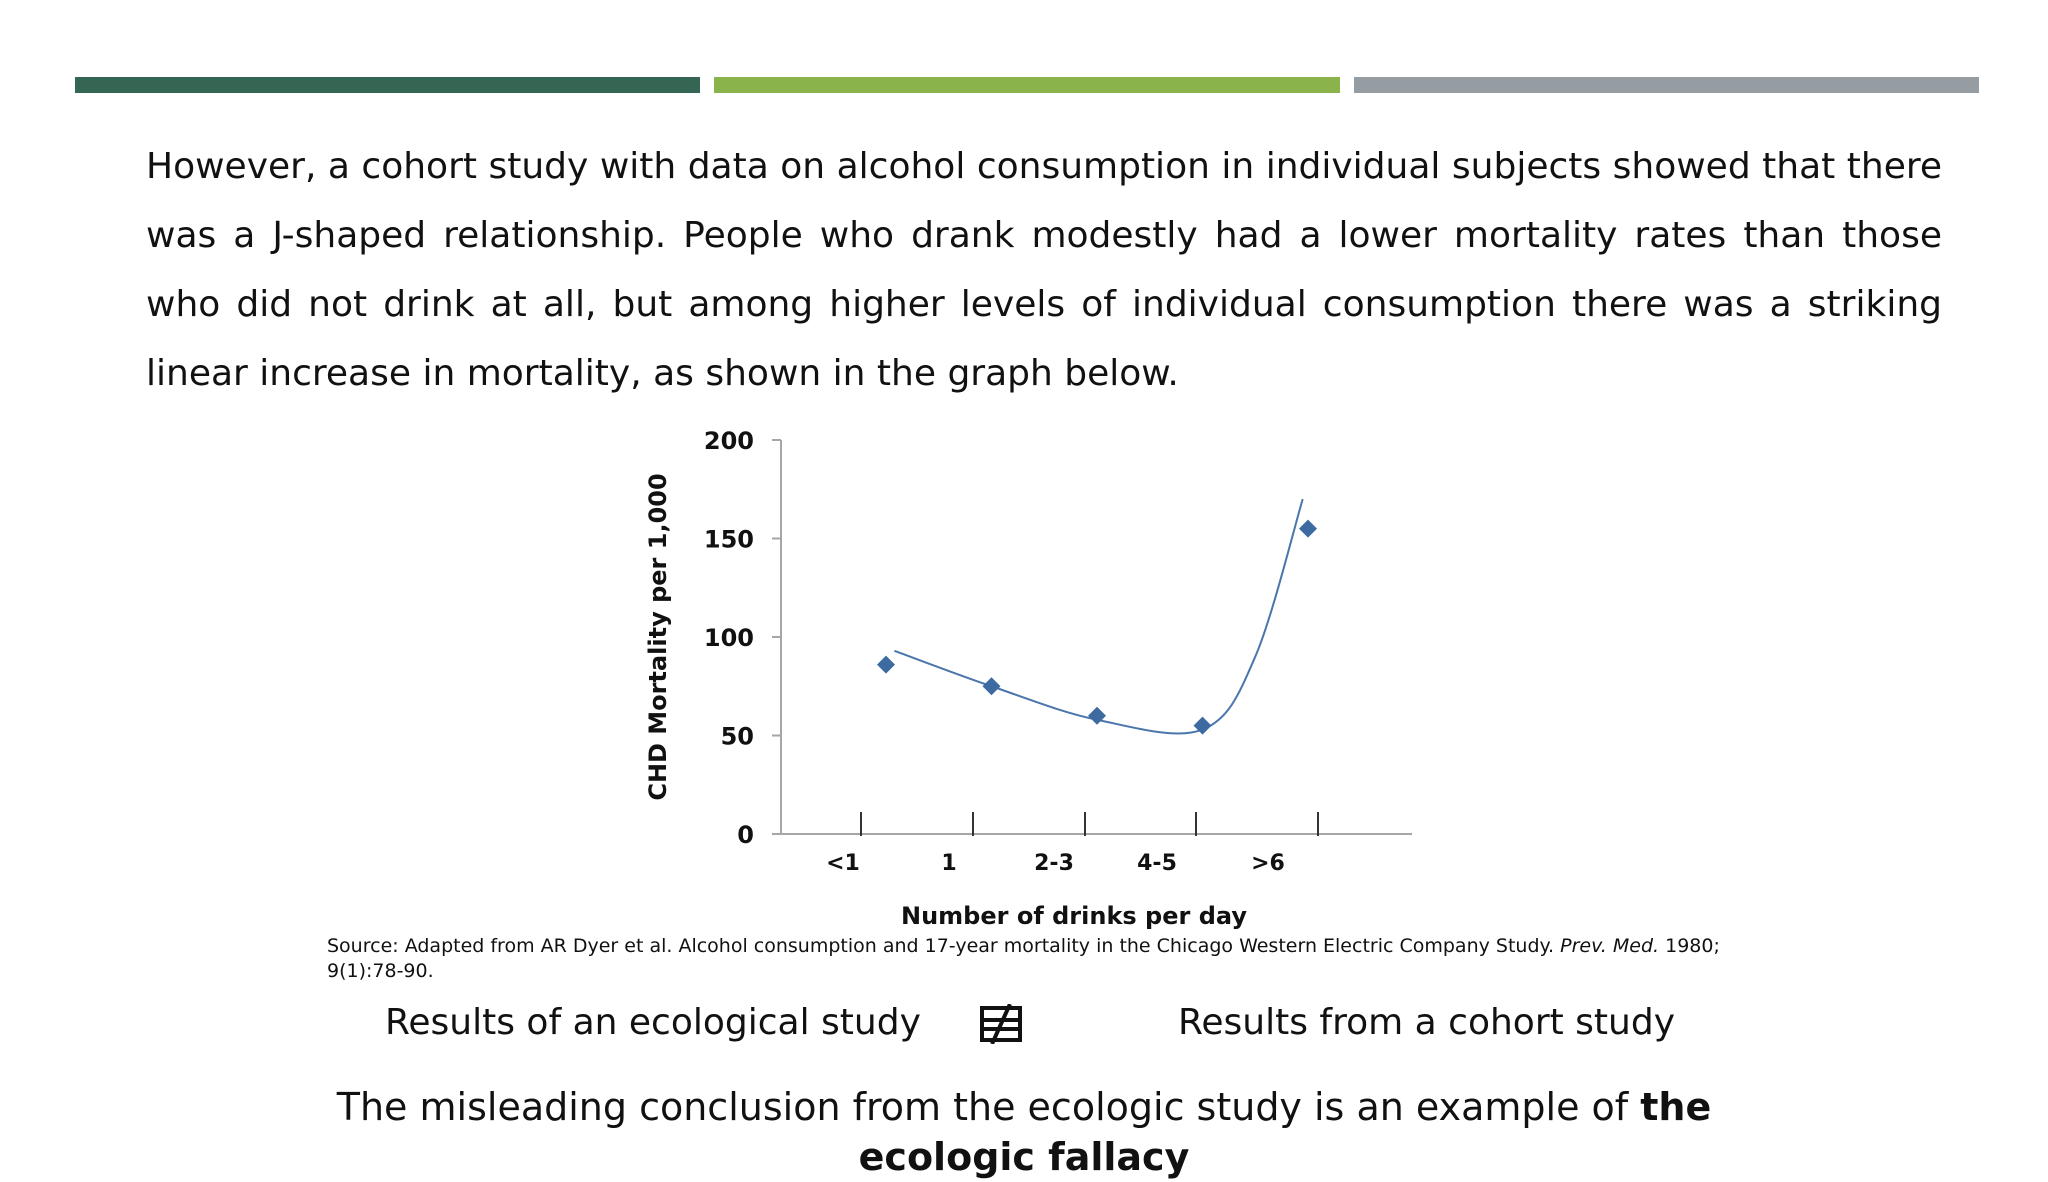 The height and width of the screenshot is (1182, 2048). What do you see at coordinates (1001, 1024) in the screenshot?
I see `not-equal-icon` at bounding box center [1001, 1024].